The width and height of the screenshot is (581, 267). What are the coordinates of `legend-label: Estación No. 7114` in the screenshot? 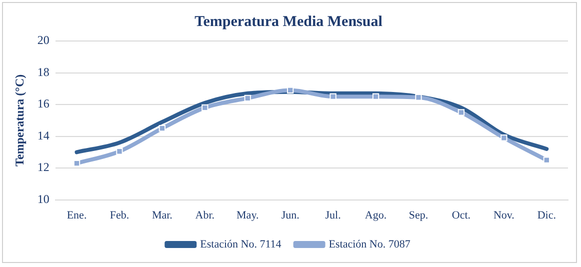 It's located at (241, 244).